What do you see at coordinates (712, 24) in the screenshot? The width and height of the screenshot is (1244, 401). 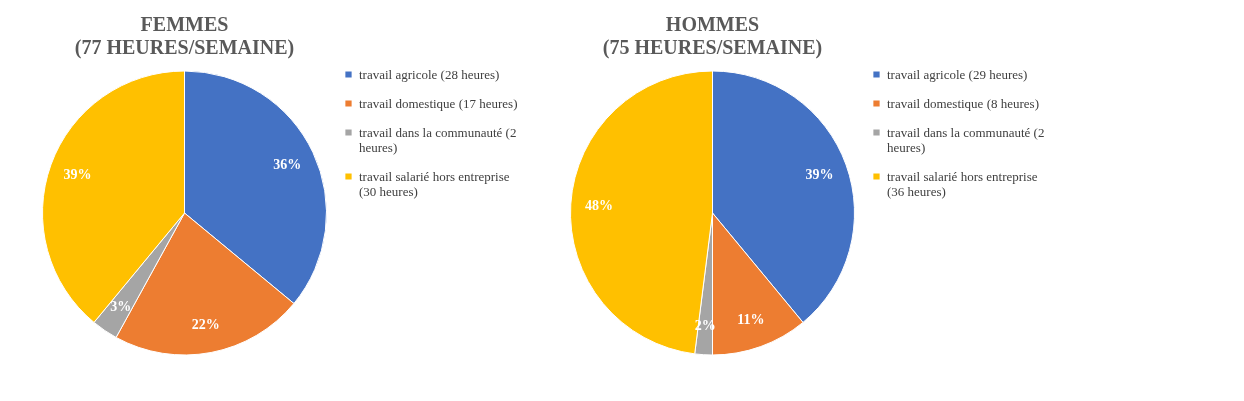 I see `chart-title: HOMMES` at bounding box center [712, 24].